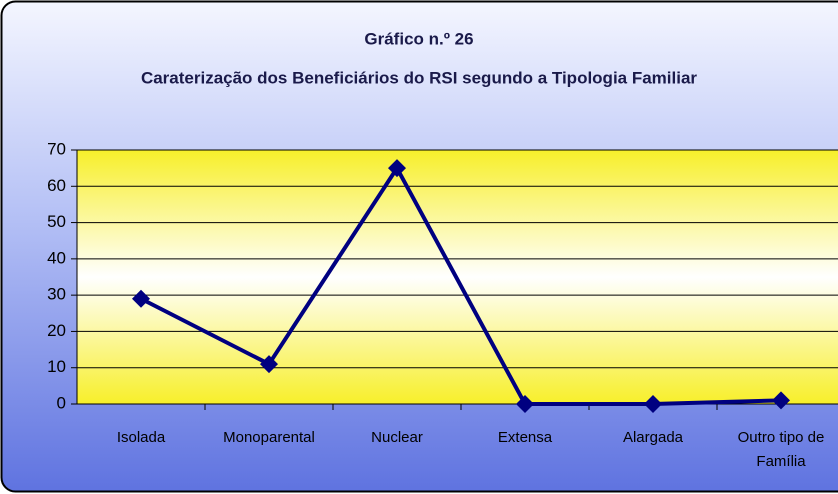 The width and height of the screenshot is (838, 494). I want to click on x-tick-label: Alargada, so click(653, 437).